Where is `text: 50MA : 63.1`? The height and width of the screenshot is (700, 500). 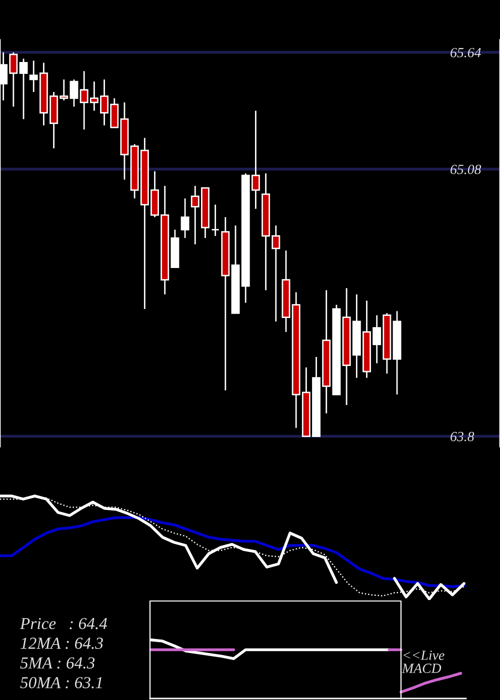
text: 50MA : 63.1 is located at coordinates (61, 682).